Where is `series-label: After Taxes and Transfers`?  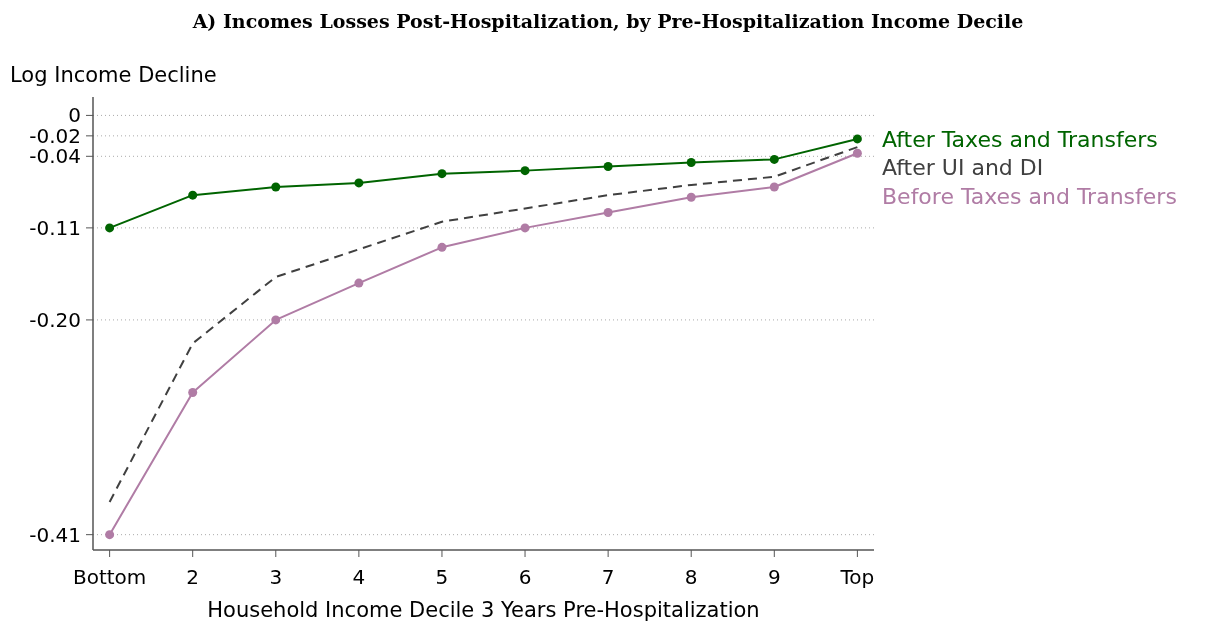
series-label: After Taxes and Transfers is located at coordinates (1020, 139).